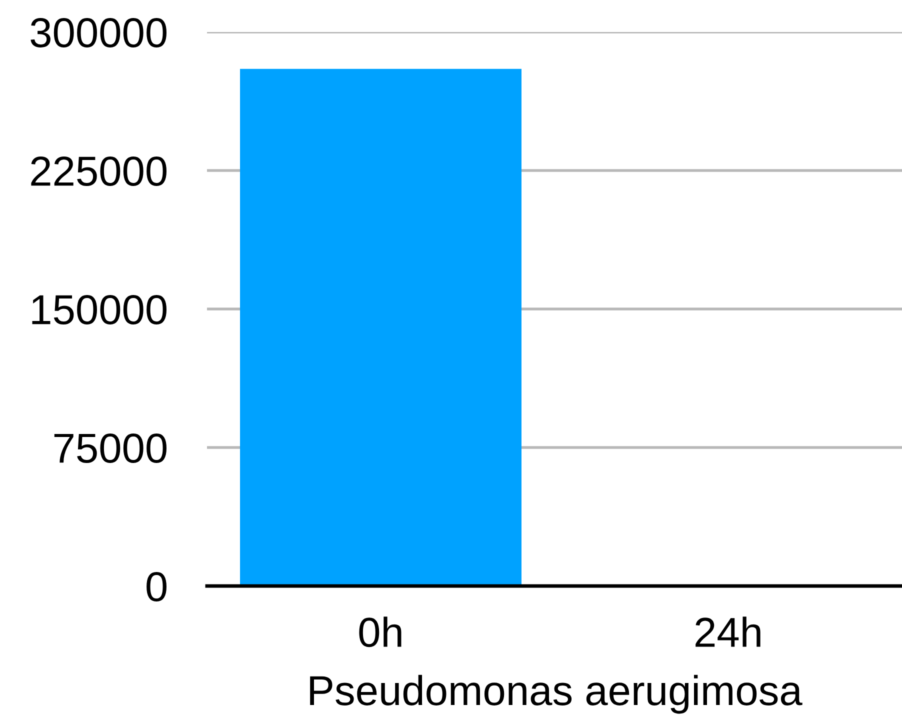  I want to click on x-tick-label: 24h, so click(728, 631).